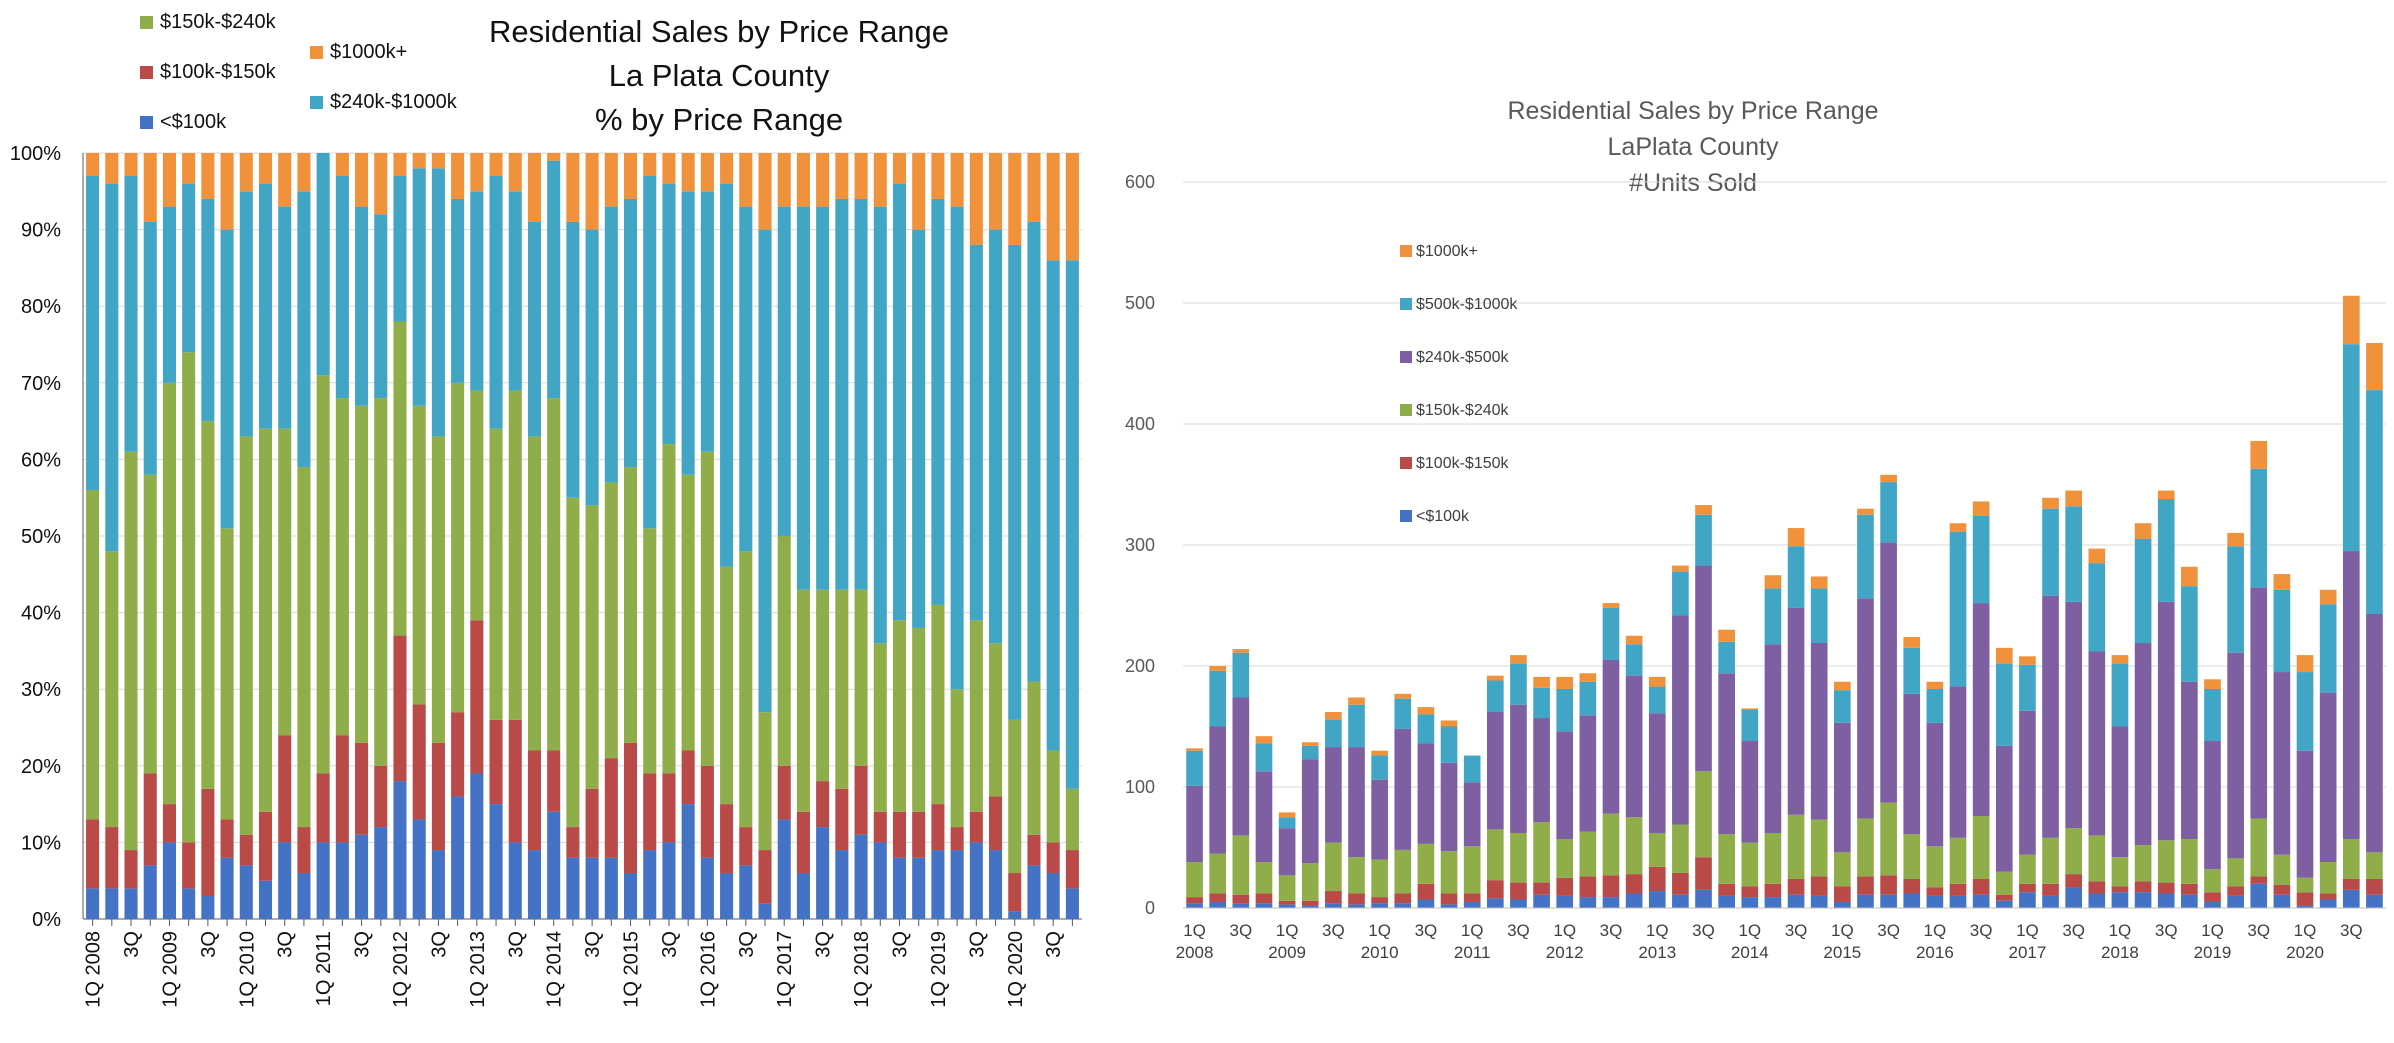 This screenshot has width=2394, height=1043. What do you see at coordinates (41, 460) in the screenshot?
I see `y-tick-label: 60%` at bounding box center [41, 460].